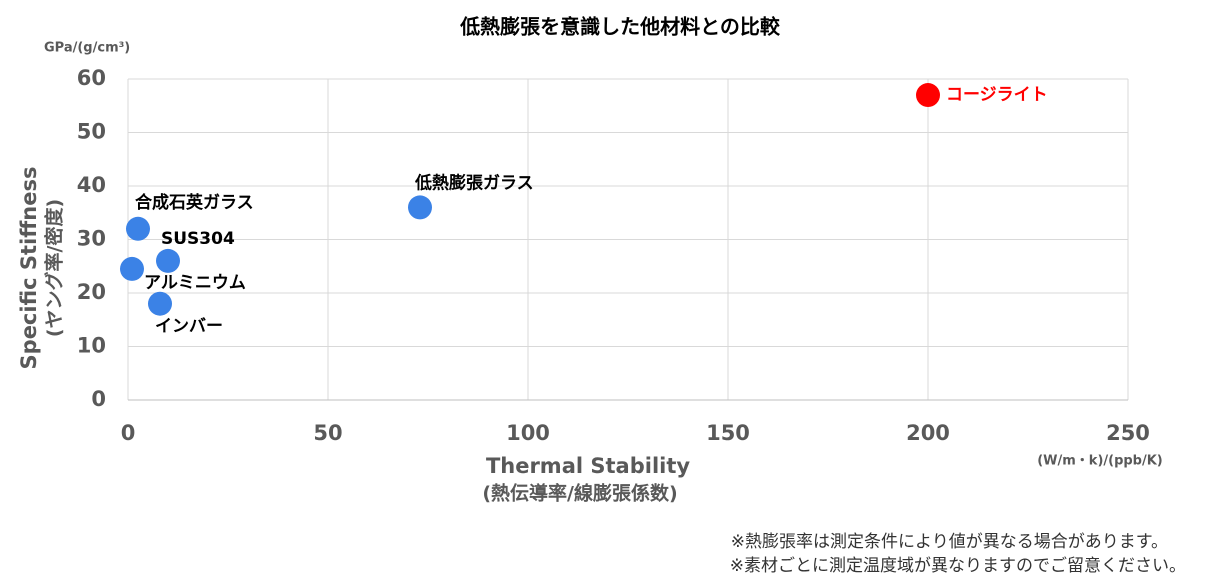 The width and height of the screenshot is (1207, 585). I want to click on y-label-line: (ヤング率/密度), so click(54, 268).